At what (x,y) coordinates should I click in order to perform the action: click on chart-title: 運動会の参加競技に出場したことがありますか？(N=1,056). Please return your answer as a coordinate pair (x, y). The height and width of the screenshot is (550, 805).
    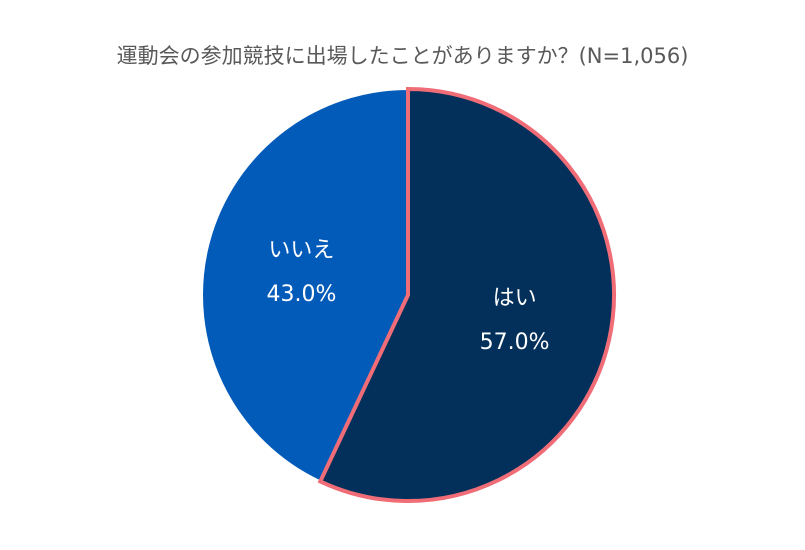
    Looking at the image, I should click on (402, 56).